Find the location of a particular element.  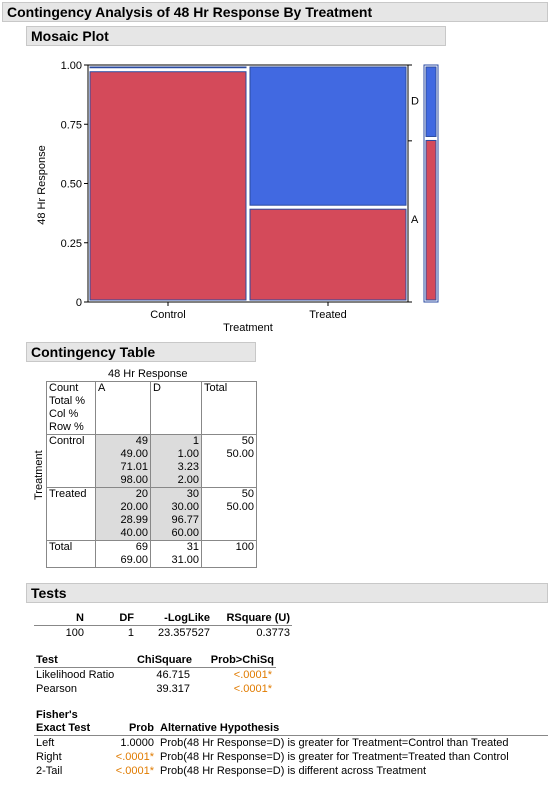

y-tick-label: 0.25 is located at coordinates (71, 244).